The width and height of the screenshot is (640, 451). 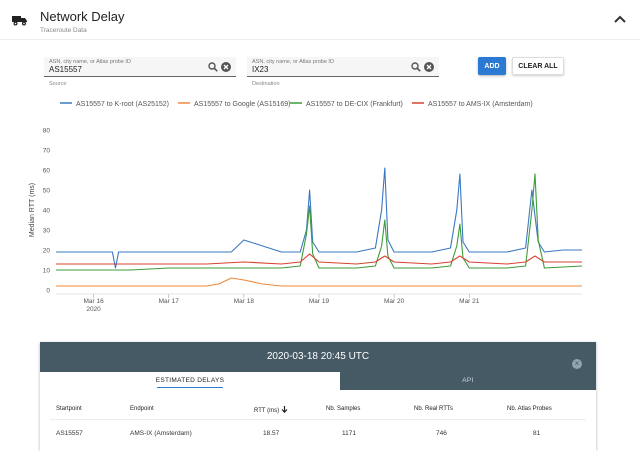 I want to click on cell-samples: 1171, so click(x=349, y=433).